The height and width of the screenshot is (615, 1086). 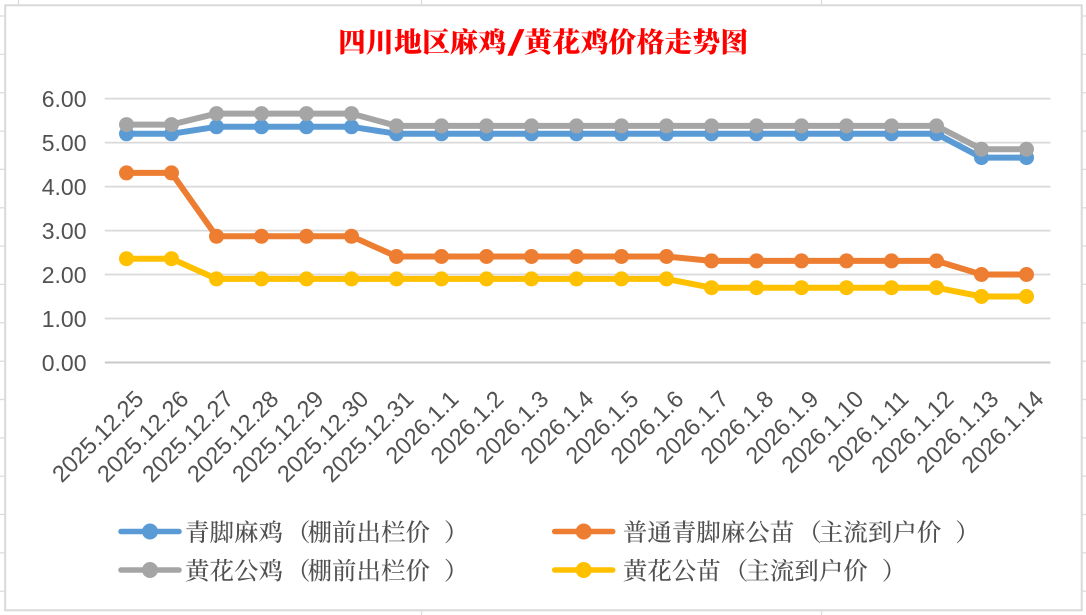 What do you see at coordinates (64, 275) in the screenshot?
I see `svg-text: 2.00` at bounding box center [64, 275].